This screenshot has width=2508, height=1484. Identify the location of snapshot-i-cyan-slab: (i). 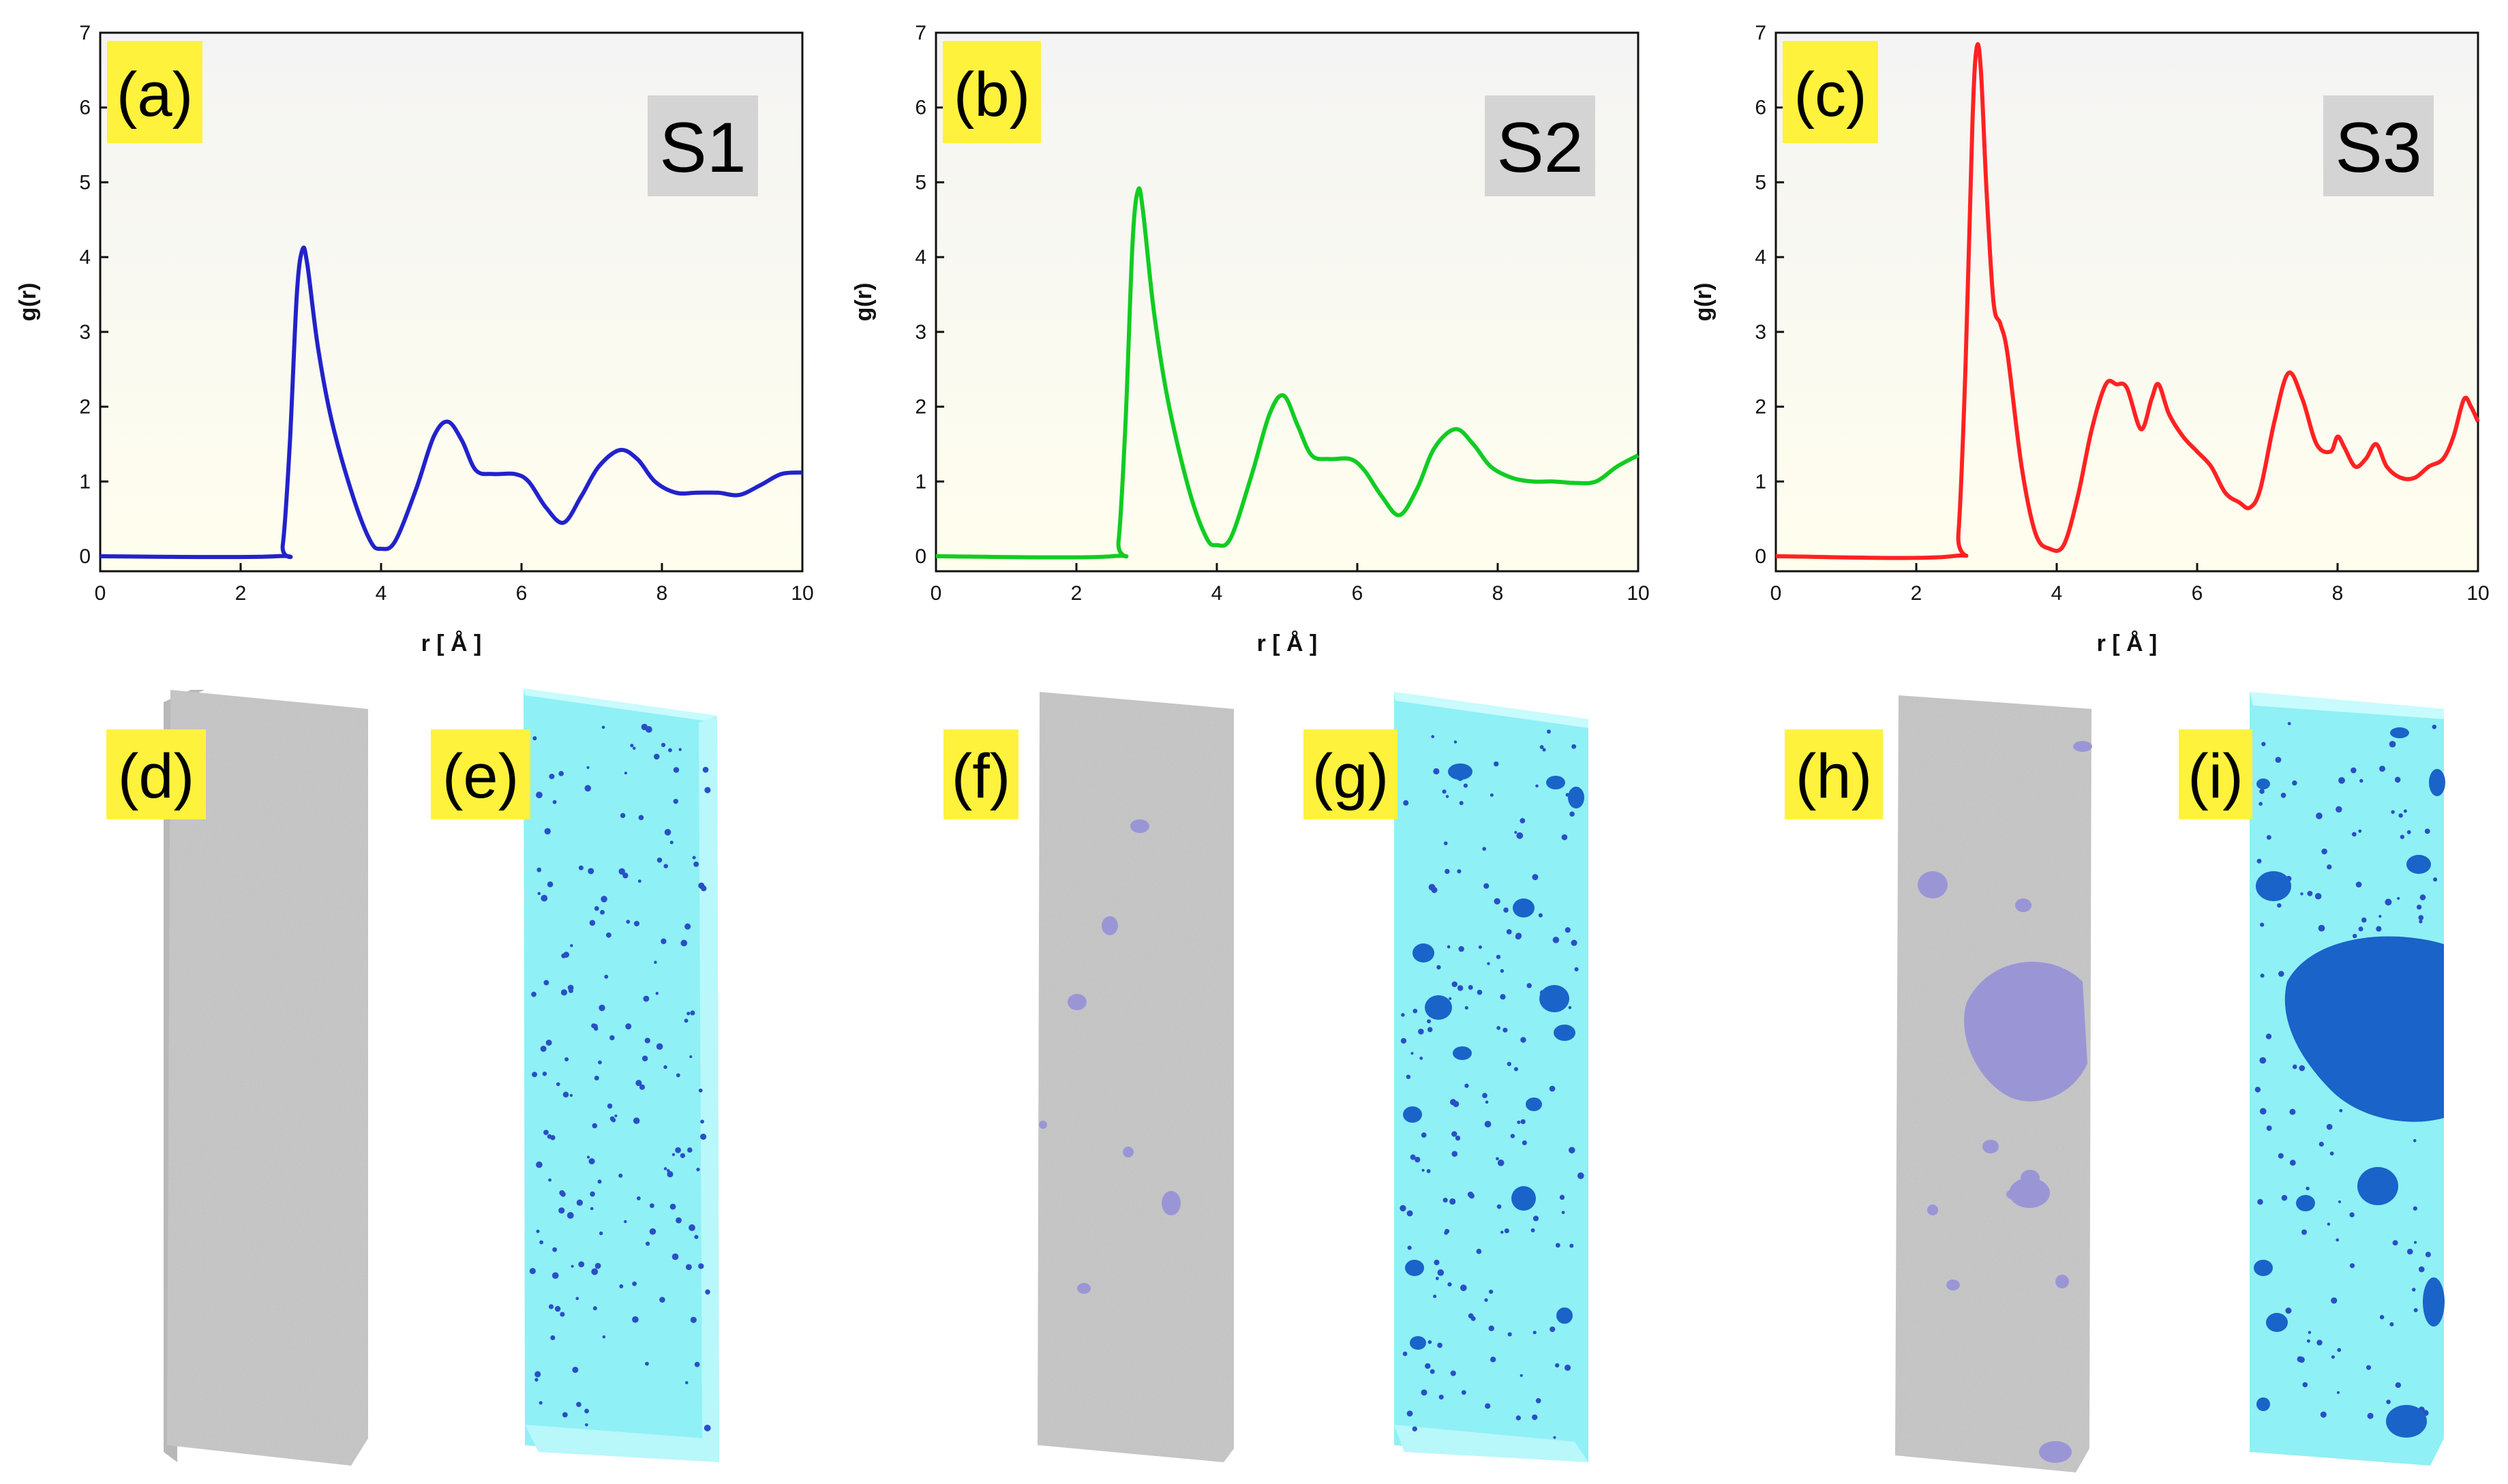
(2312, 1079).